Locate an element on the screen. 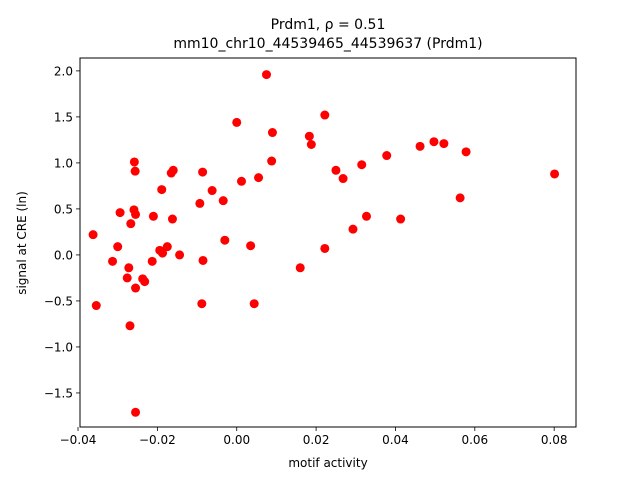  y-tick-label: 1.0 is located at coordinates (63, 163).